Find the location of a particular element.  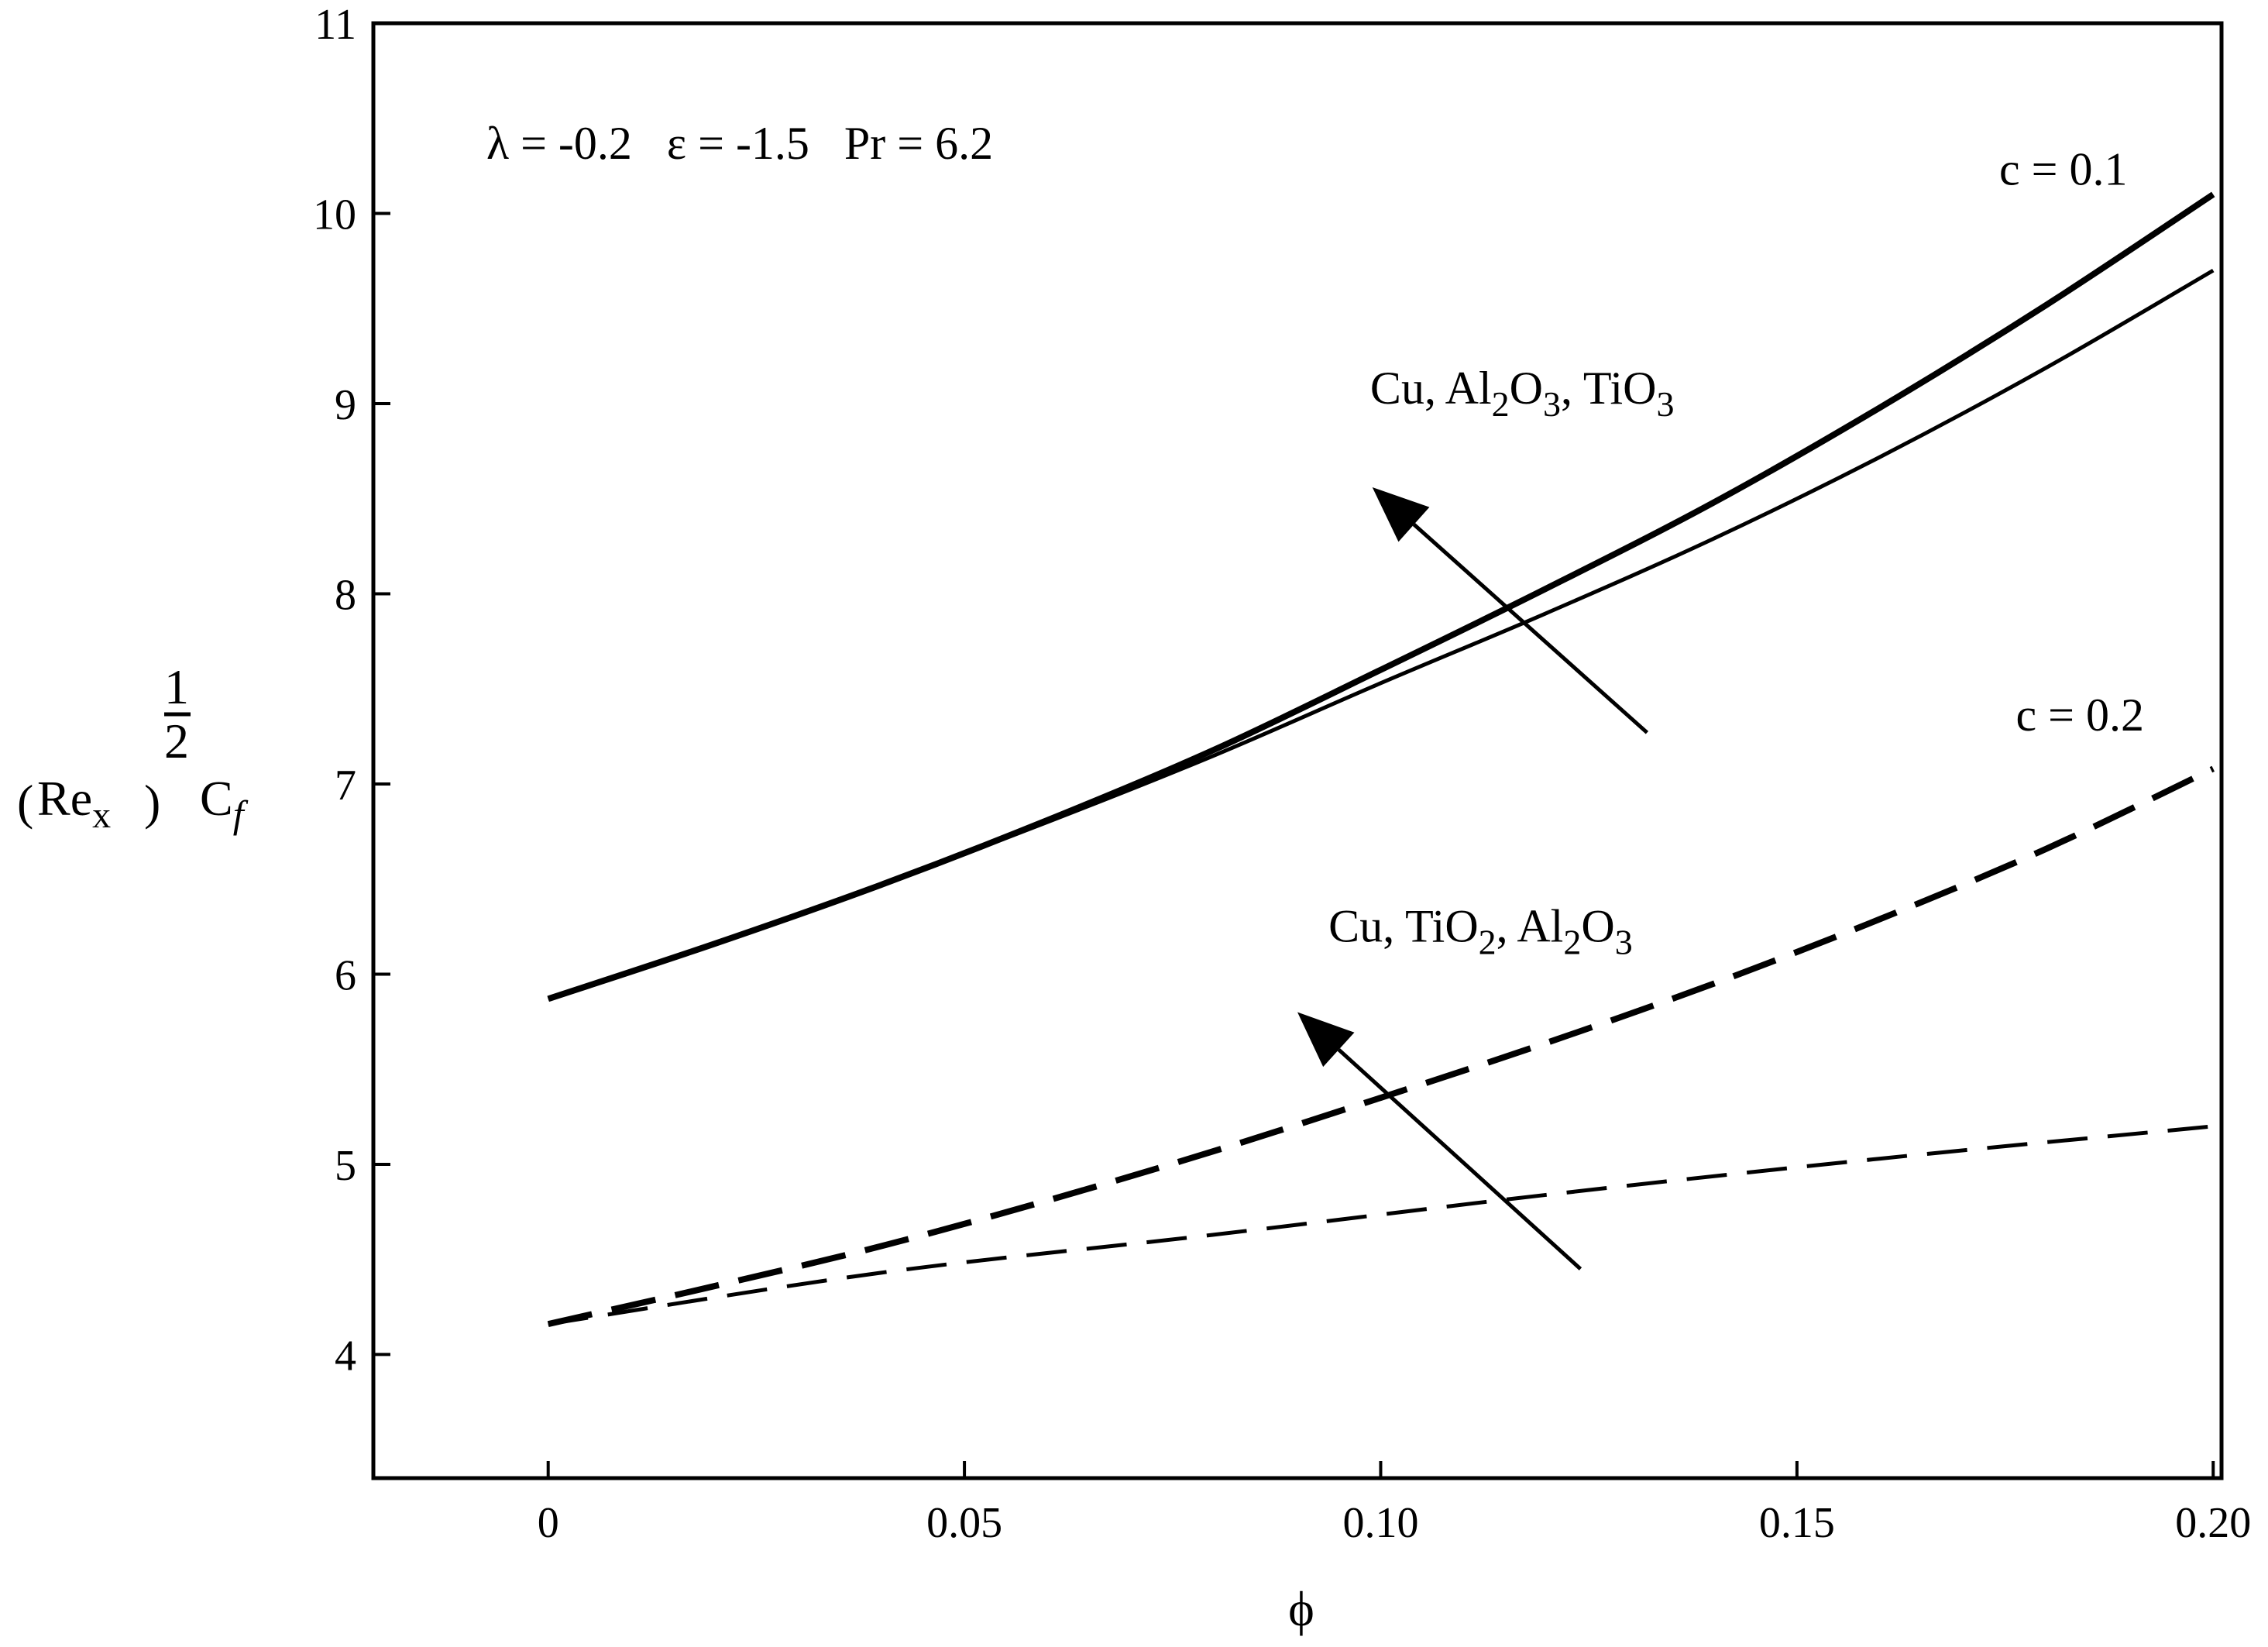

y-label-prefix: Rex is located at coordinates (74, 803).